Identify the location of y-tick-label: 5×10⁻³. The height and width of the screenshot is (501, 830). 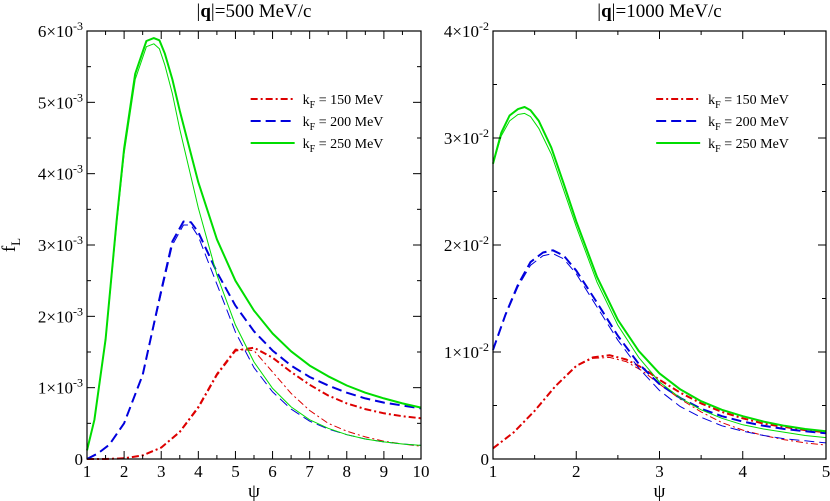
(60, 101).